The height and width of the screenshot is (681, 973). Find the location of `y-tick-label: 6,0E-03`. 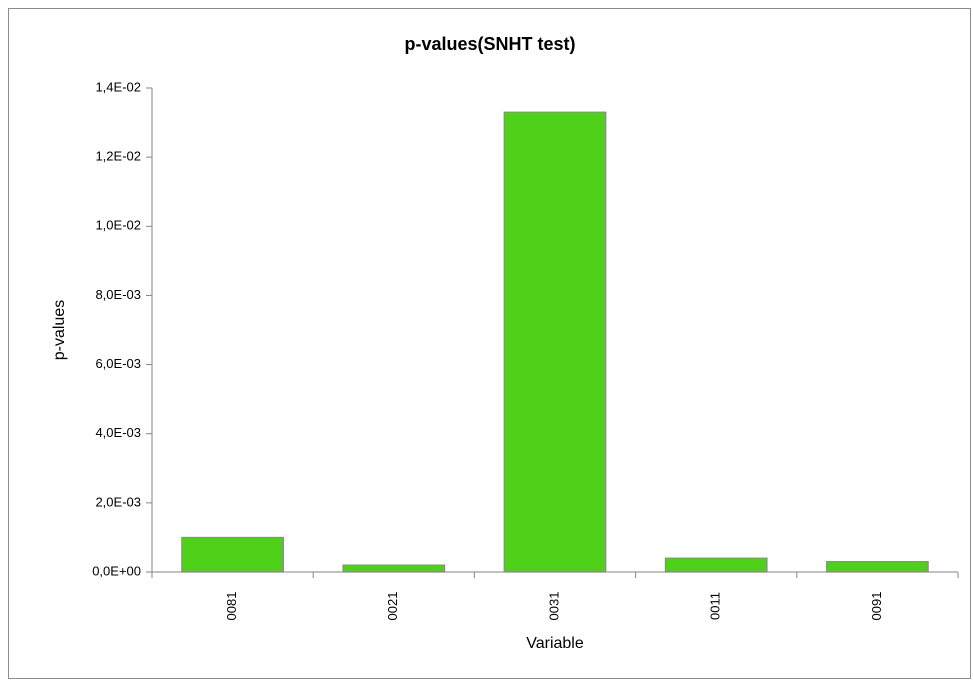

y-tick-label: 6,0E-03 is located at coordinates (118, 363).